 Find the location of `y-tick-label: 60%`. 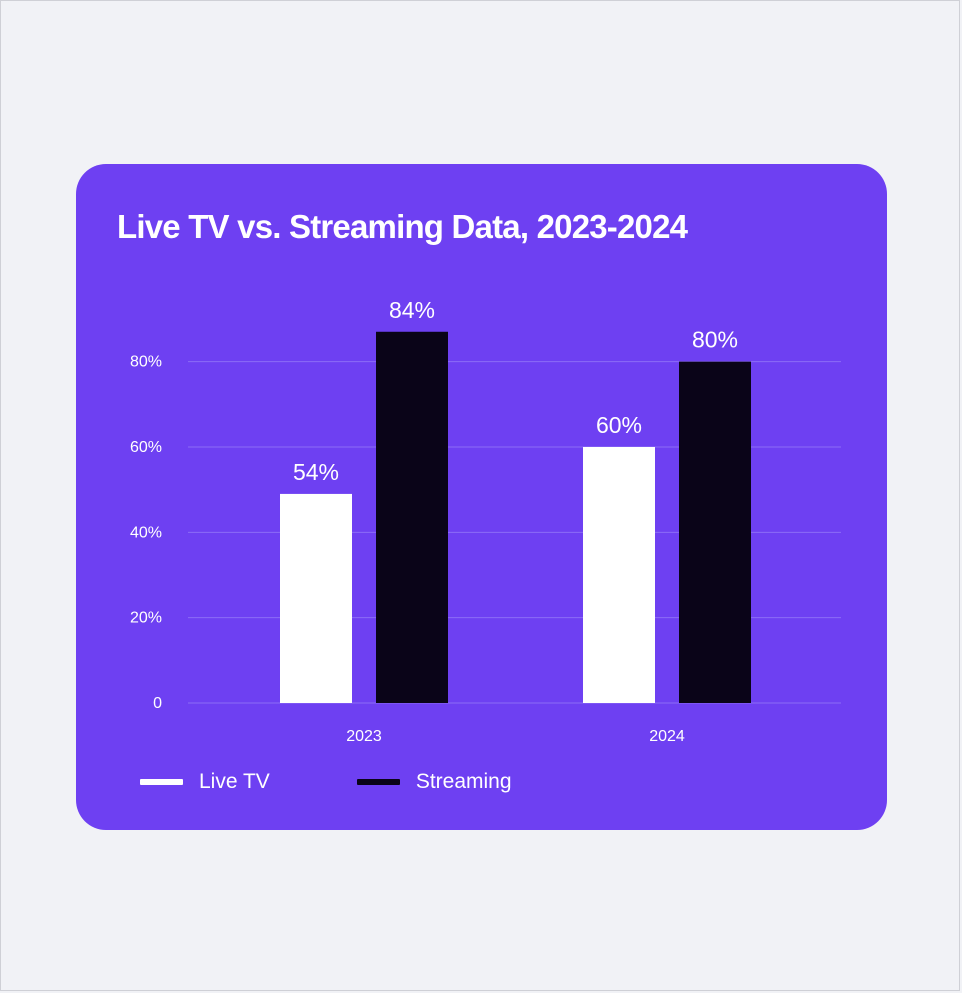

y-tick-label: 60% is located at coordinates (146, 447).